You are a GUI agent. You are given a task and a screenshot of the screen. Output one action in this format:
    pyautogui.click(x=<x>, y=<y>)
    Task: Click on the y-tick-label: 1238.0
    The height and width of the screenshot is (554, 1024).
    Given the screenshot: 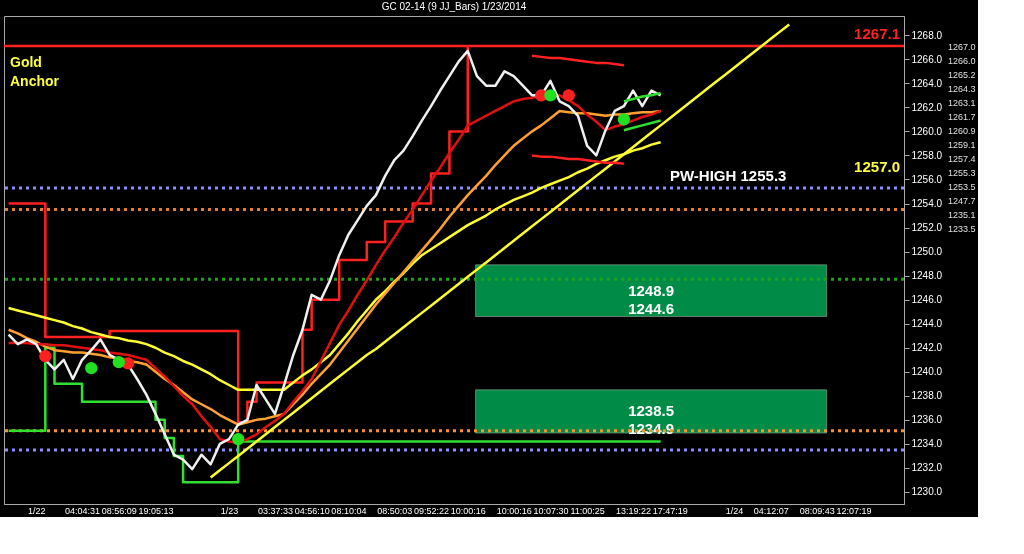 What is the action you would take?
    pyautogui.click(x=927, y=396)
    